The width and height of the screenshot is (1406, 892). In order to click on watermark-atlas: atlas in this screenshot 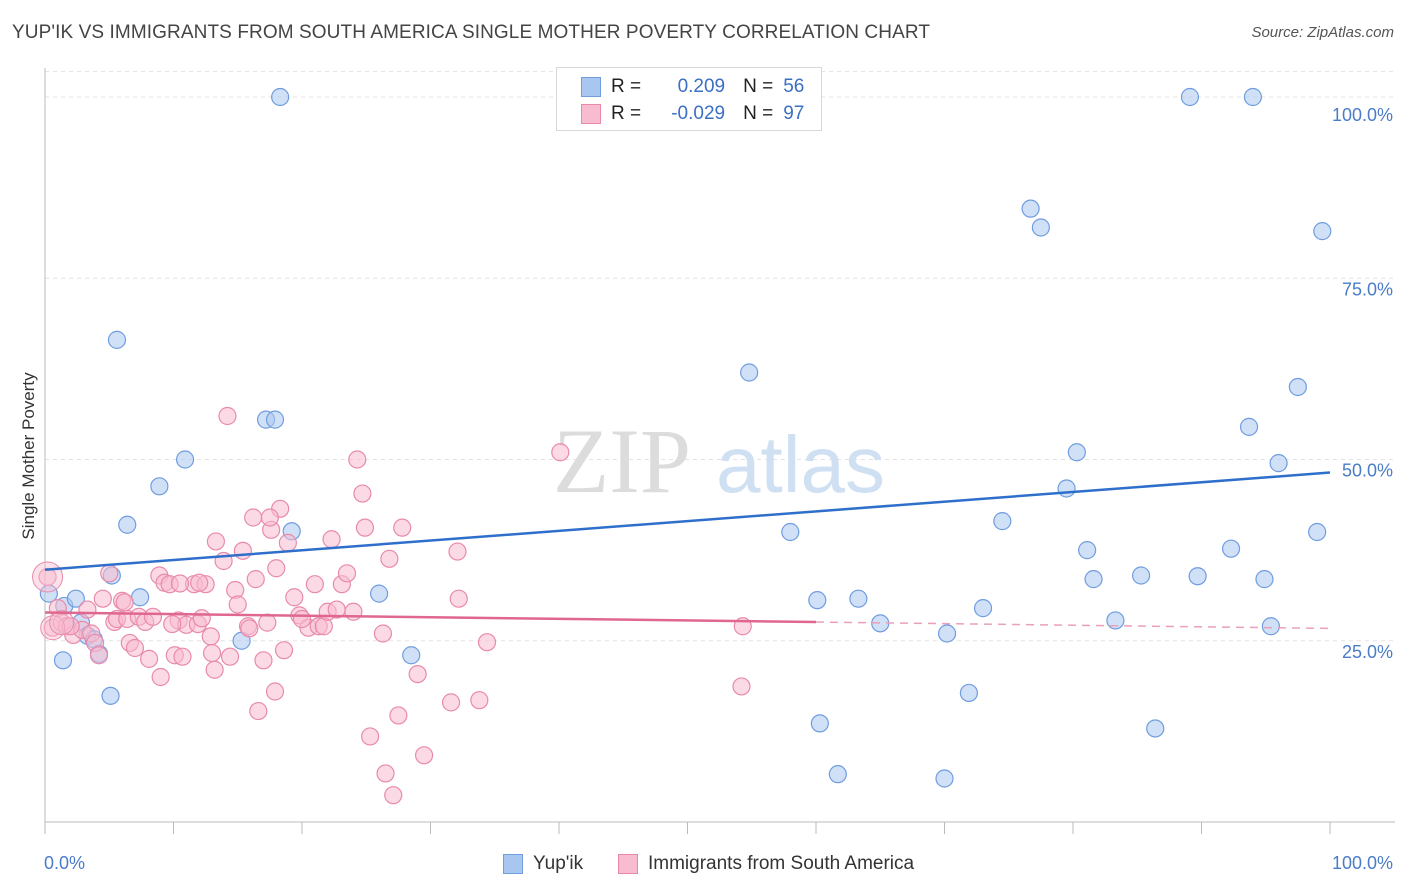, I will do `click(800, 464)`.